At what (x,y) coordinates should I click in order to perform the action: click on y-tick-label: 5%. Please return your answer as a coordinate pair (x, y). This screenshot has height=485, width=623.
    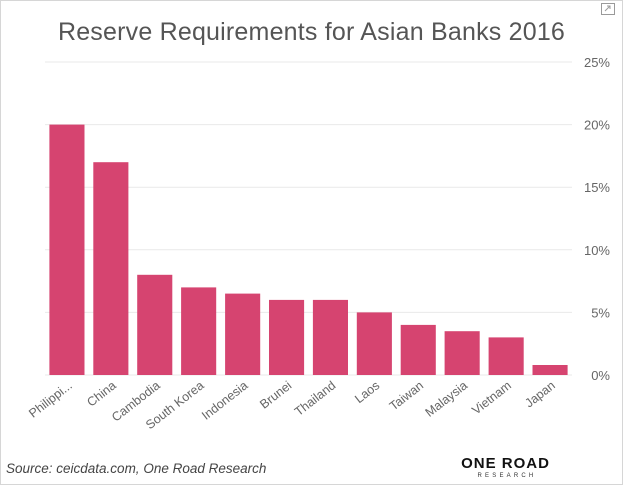
    Looking at the image, I should click on (600, 312).